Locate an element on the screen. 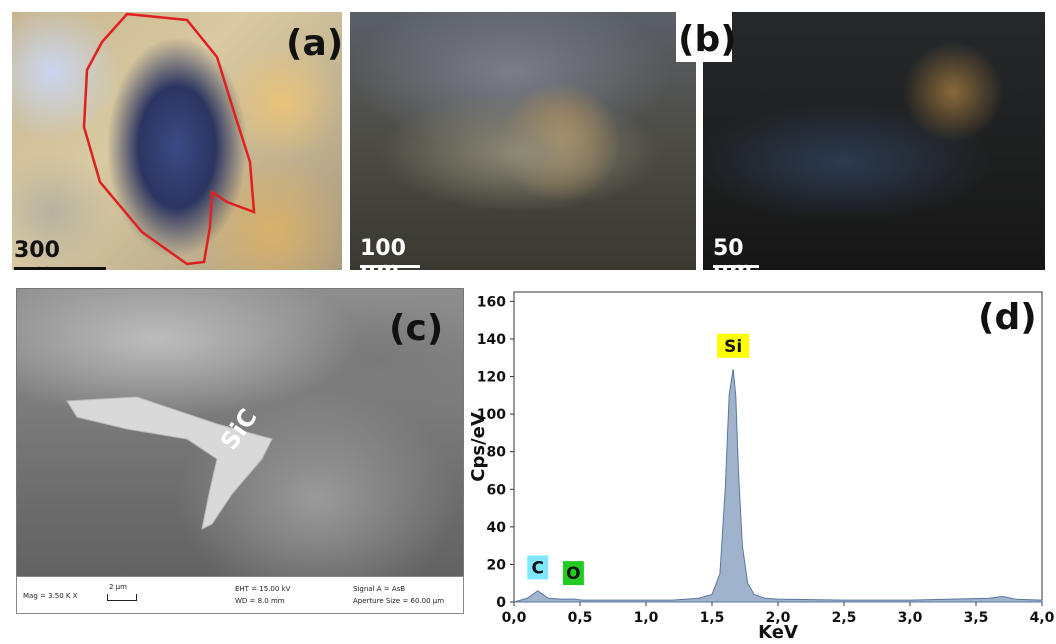  optical-micrograph-b-right: 50 µm is located at coordinates (874, 141).